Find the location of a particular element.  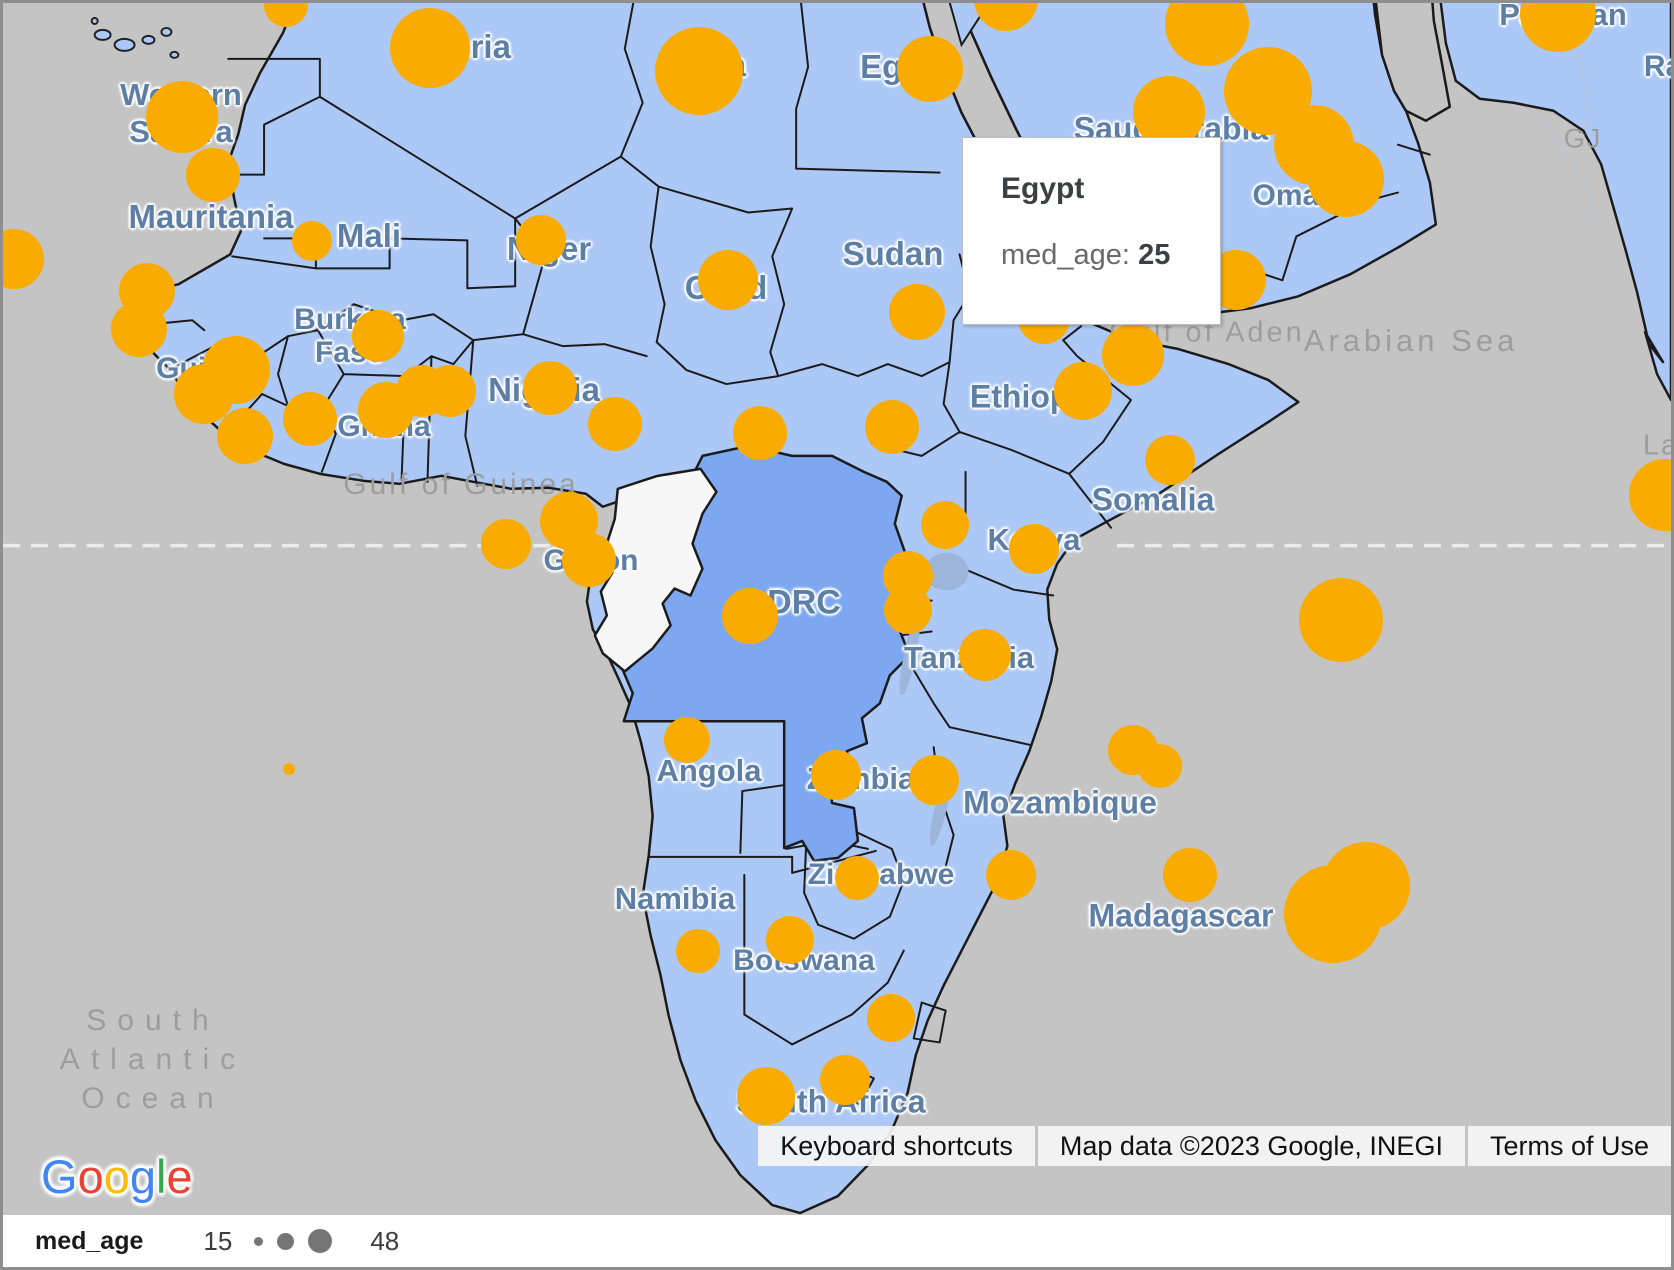

google-logo-letter: l is located at coordinates (161, 1176).